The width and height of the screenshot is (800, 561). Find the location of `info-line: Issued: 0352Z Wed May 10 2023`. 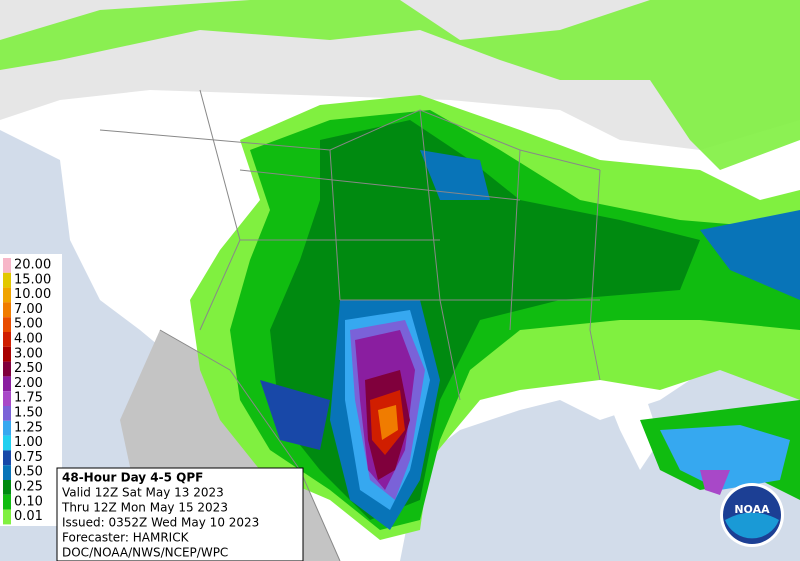

info-line: Issued: 0352Z Wed May 10 2023 is located at coordinates (160, 523).